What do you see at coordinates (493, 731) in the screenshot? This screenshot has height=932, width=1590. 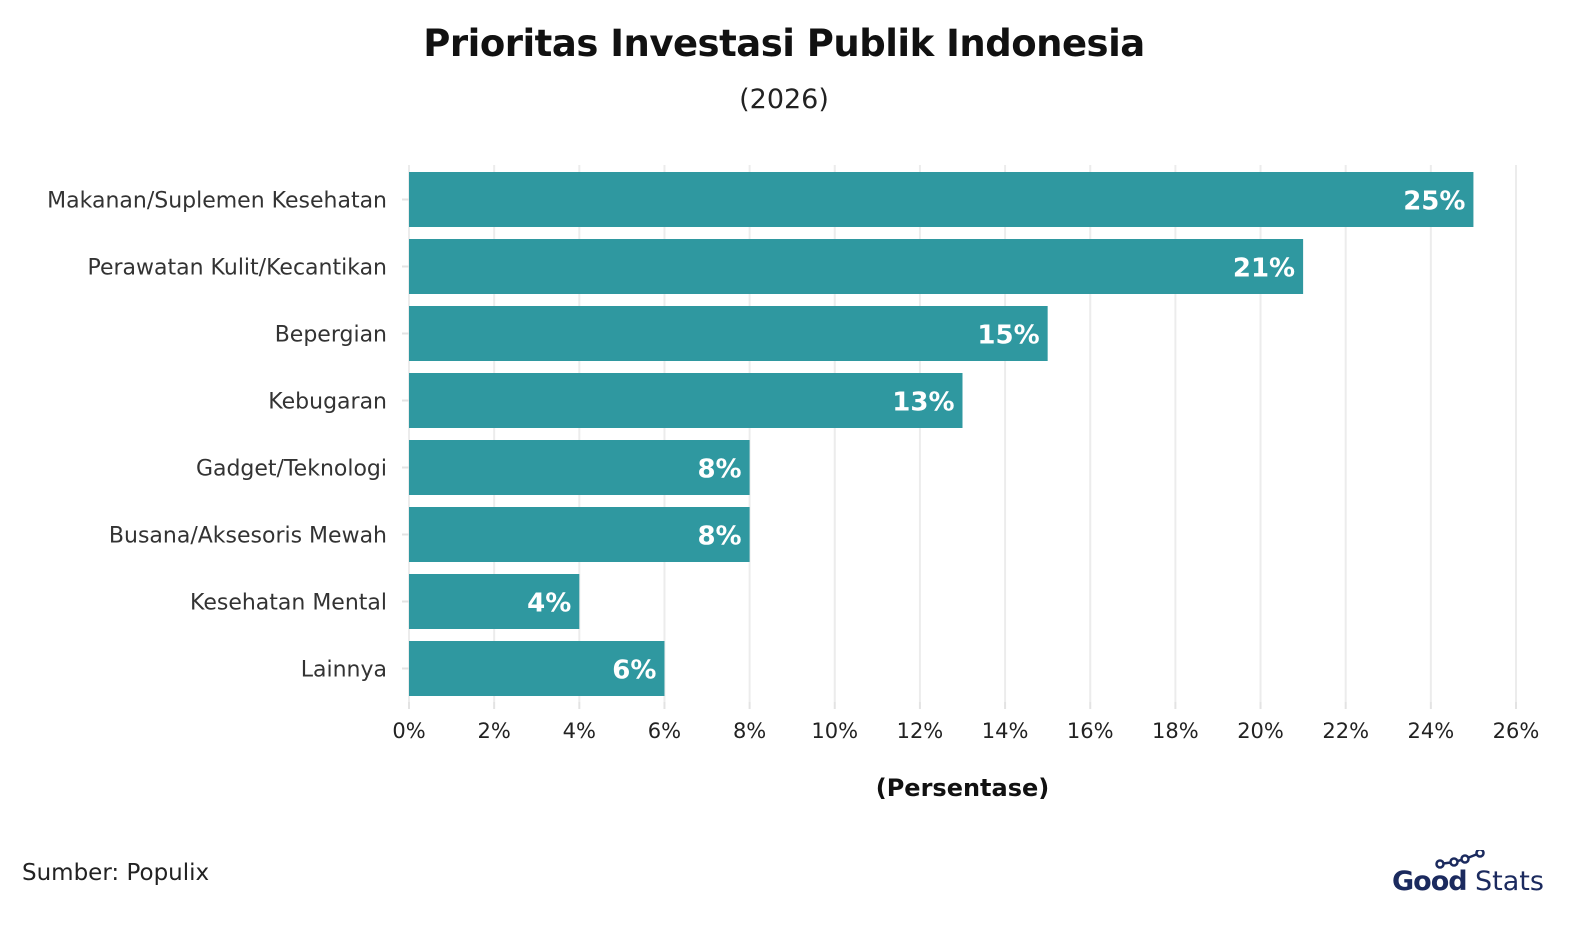 I see `x-tick-label: 2%` at bounding box center [493, 731].